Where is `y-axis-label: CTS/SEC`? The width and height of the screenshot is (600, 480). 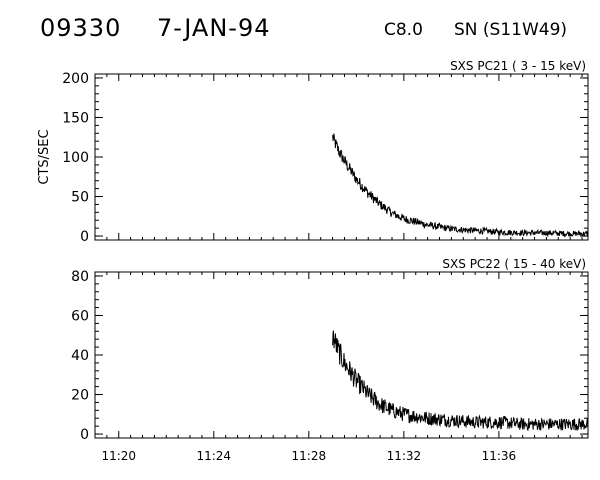 y-axis-label: CTS/SEC is located at coordinates (44, 156).